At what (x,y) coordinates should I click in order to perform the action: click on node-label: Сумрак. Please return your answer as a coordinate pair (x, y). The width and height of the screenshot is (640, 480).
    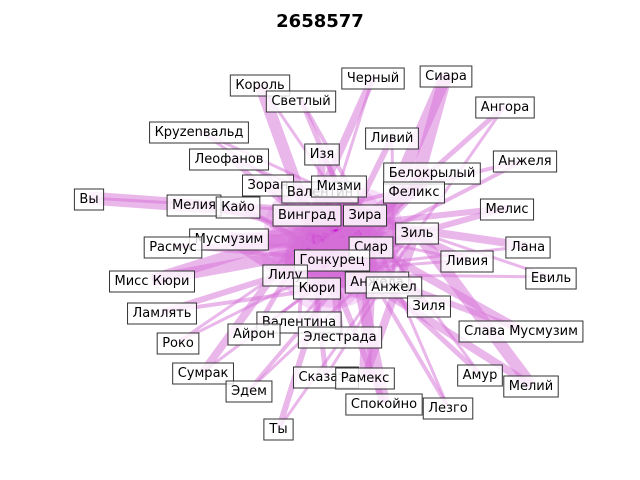
    Looking at the image, I should click on (203, 373).